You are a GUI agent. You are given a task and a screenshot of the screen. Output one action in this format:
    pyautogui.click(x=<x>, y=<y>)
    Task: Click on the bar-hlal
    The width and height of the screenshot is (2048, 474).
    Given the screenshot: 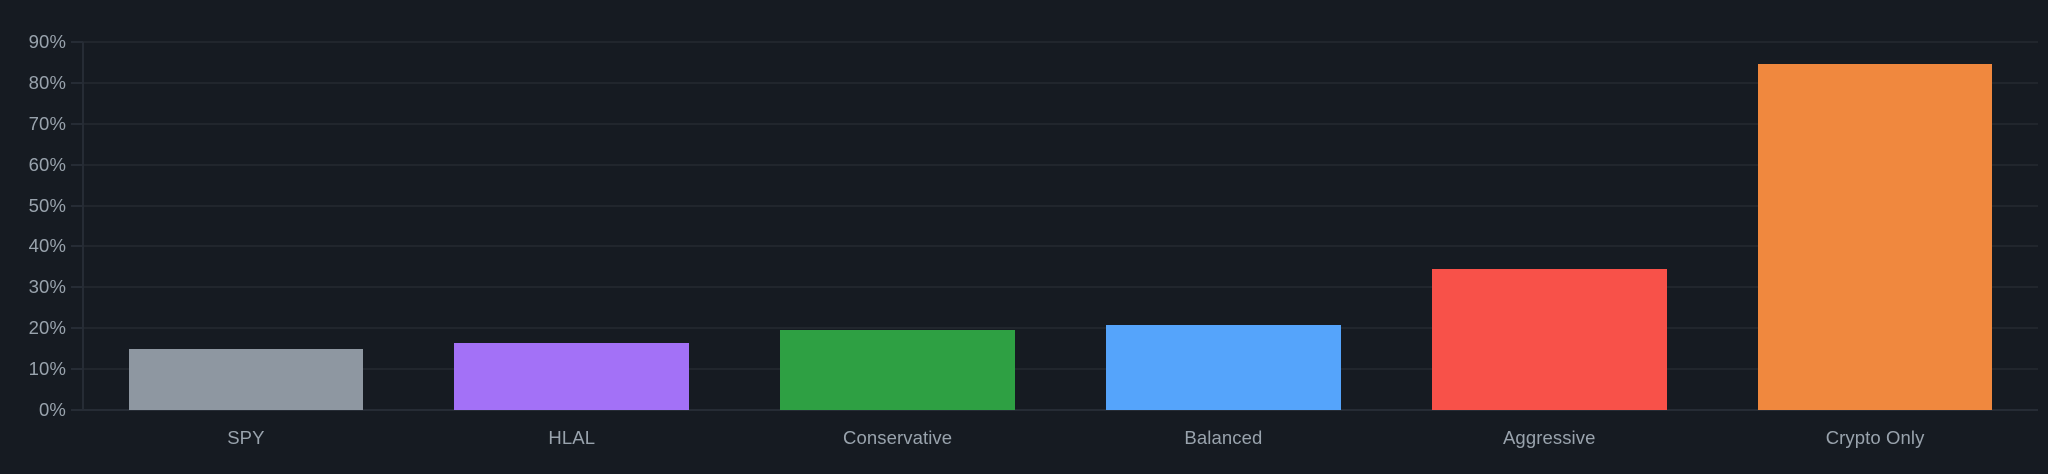 What is the action you would take?
    pyautogui.click(x=572, y=376)
    